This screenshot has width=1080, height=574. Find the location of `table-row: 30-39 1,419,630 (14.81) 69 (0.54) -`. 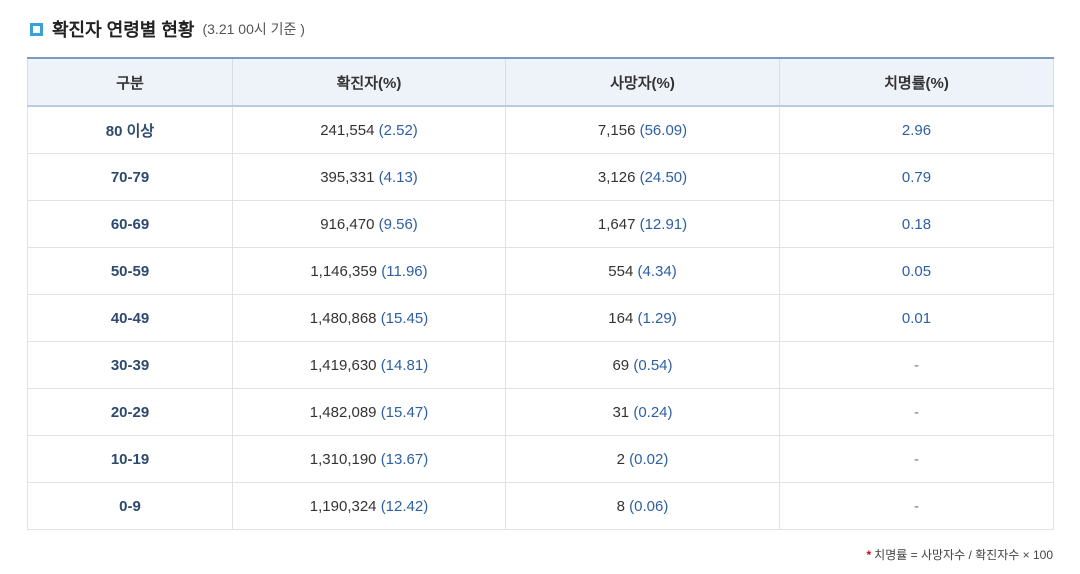

table-row: 30-39 1,419,630 (14.81) 69 (0.54) - is located at coordinates (540, 365).